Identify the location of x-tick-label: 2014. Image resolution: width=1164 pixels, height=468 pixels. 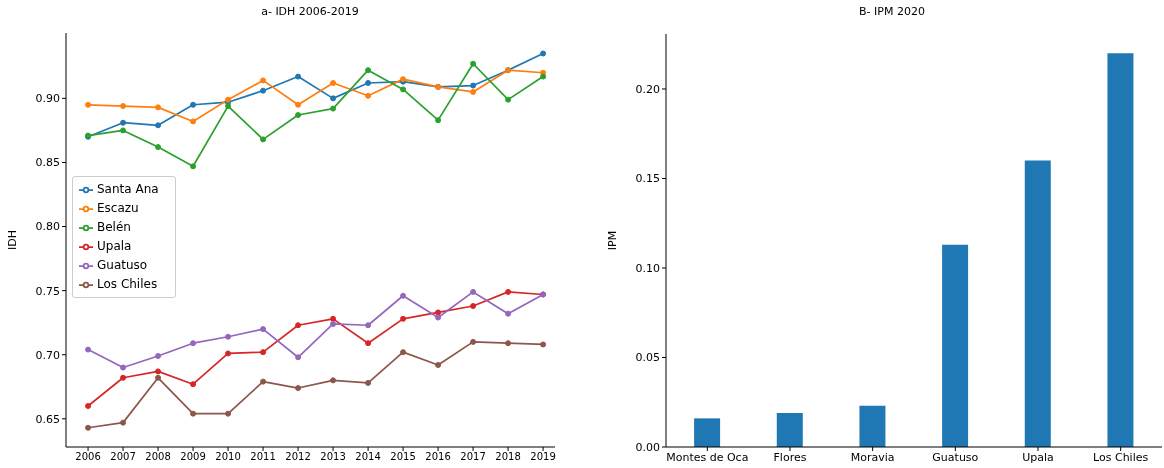
(368, 457).